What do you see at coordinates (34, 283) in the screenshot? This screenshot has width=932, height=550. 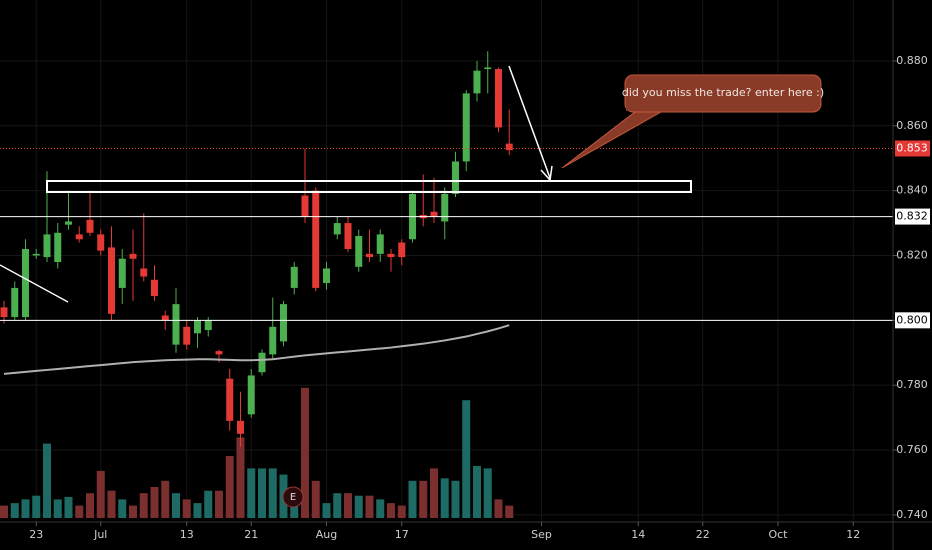 I see `trend-line` at bounding box center [34, 283].